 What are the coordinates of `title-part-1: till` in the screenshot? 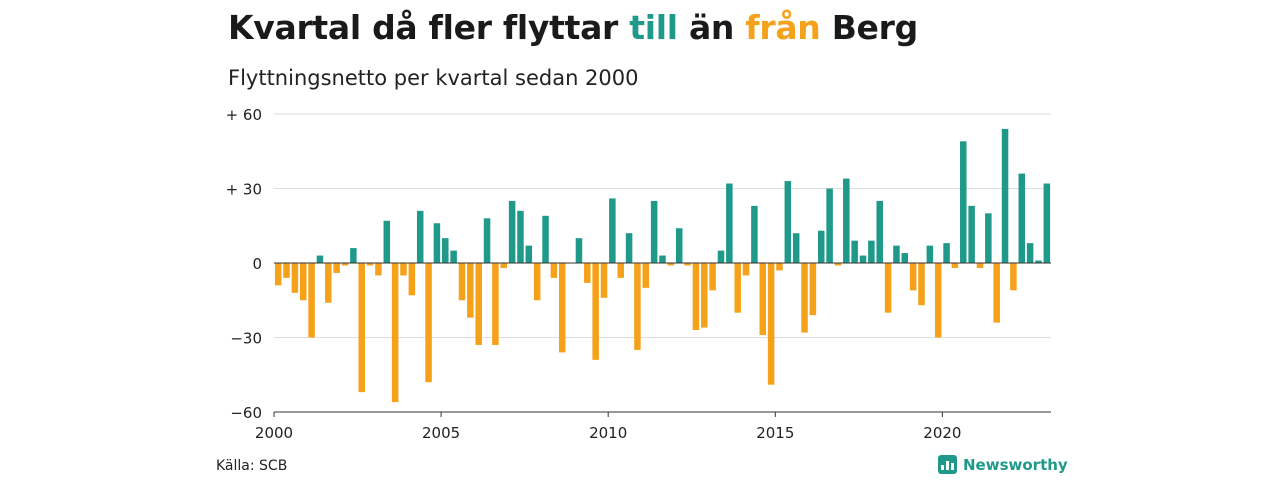 It's located at (653, 27).